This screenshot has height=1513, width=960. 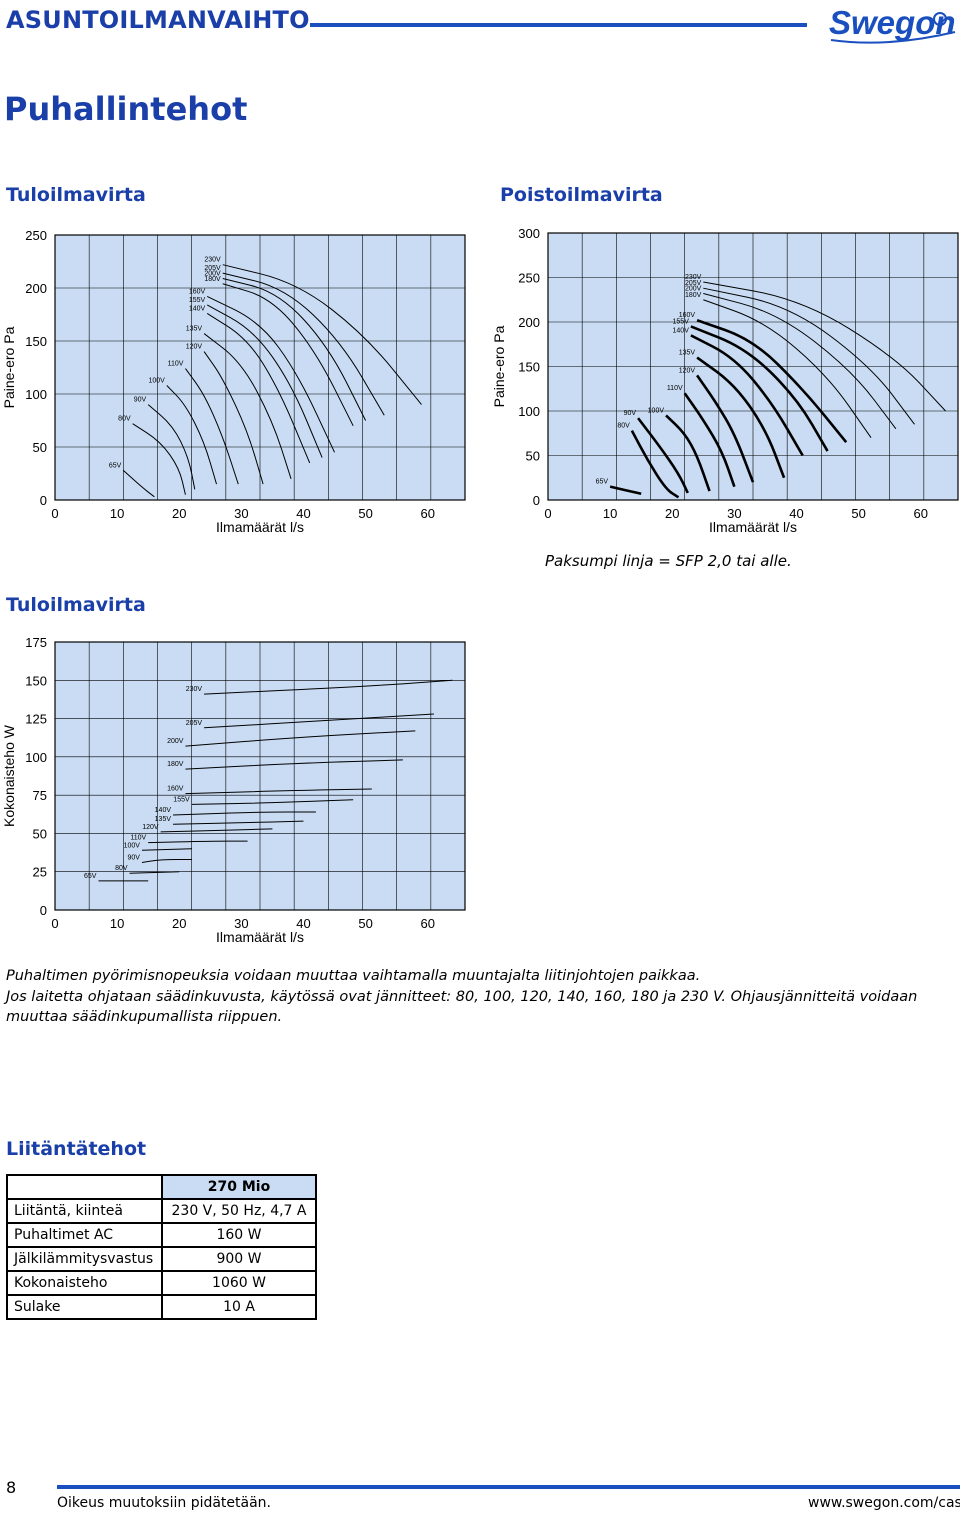 I want to click on y-tick-label: 75, so click(x=40, y=795).